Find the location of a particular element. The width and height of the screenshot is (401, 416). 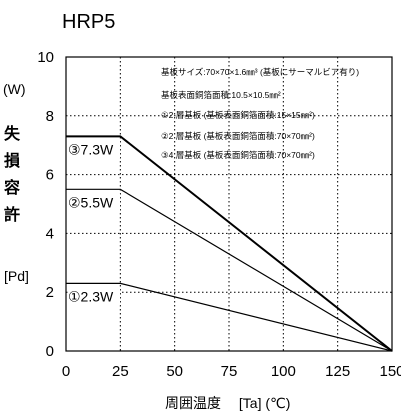

y-axis-char-1: 失 is located at coordinates (12, 133).